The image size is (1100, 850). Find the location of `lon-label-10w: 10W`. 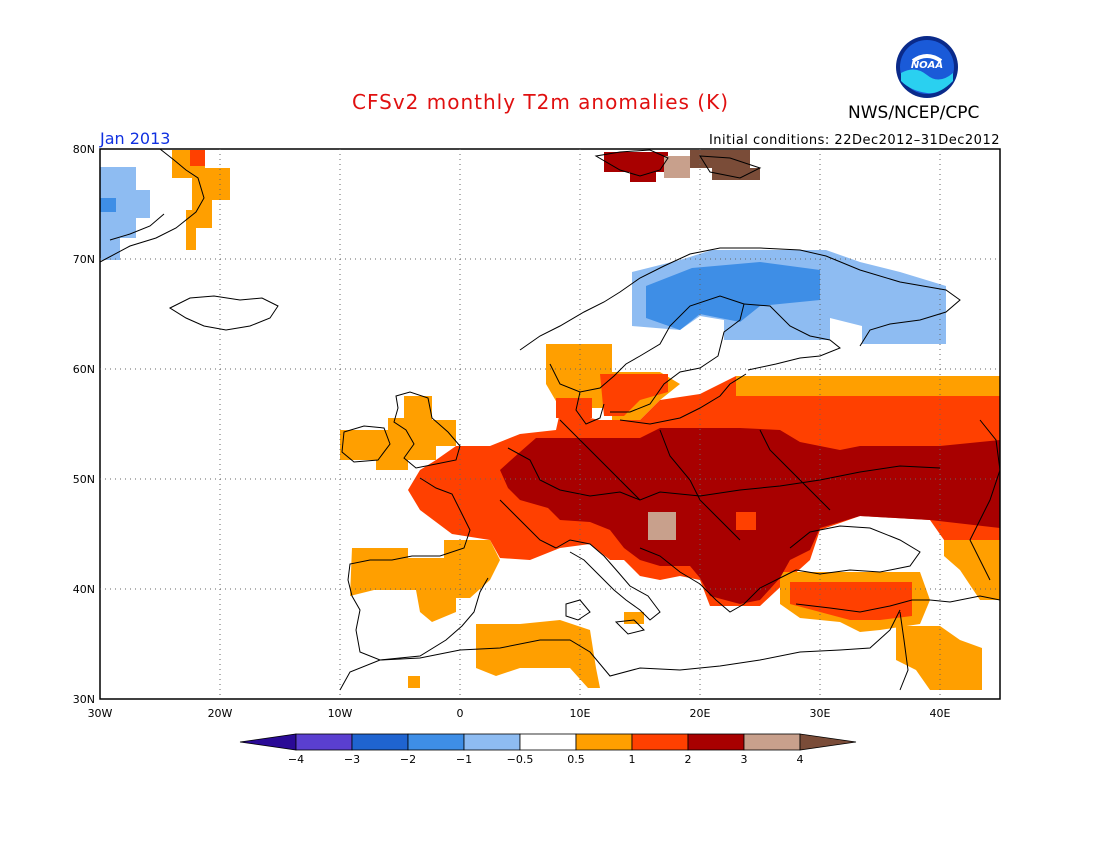

lon-label-10w: 10W is located at coordinates (340, 713).